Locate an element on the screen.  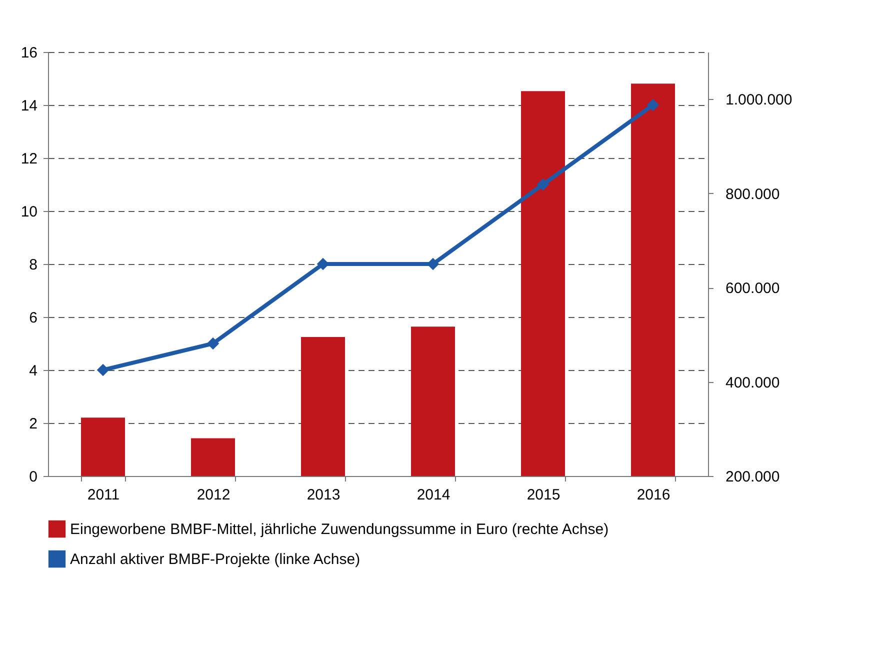
y-tick-label: 8 is located at coordinates (33, 265).